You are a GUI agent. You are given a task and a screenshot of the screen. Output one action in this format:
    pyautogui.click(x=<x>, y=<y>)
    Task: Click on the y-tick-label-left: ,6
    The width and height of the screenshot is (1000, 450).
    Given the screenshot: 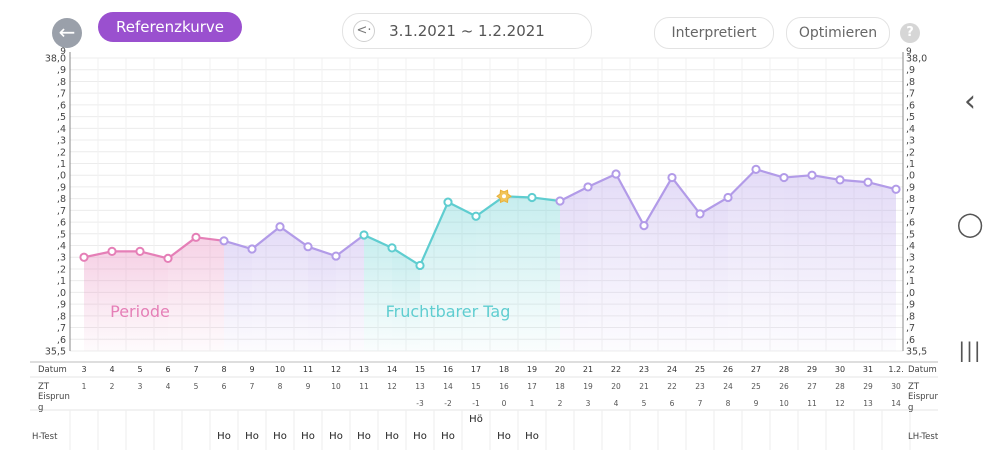 What is the action you would take?
    pyautogui.click(x=61, y=223)
    